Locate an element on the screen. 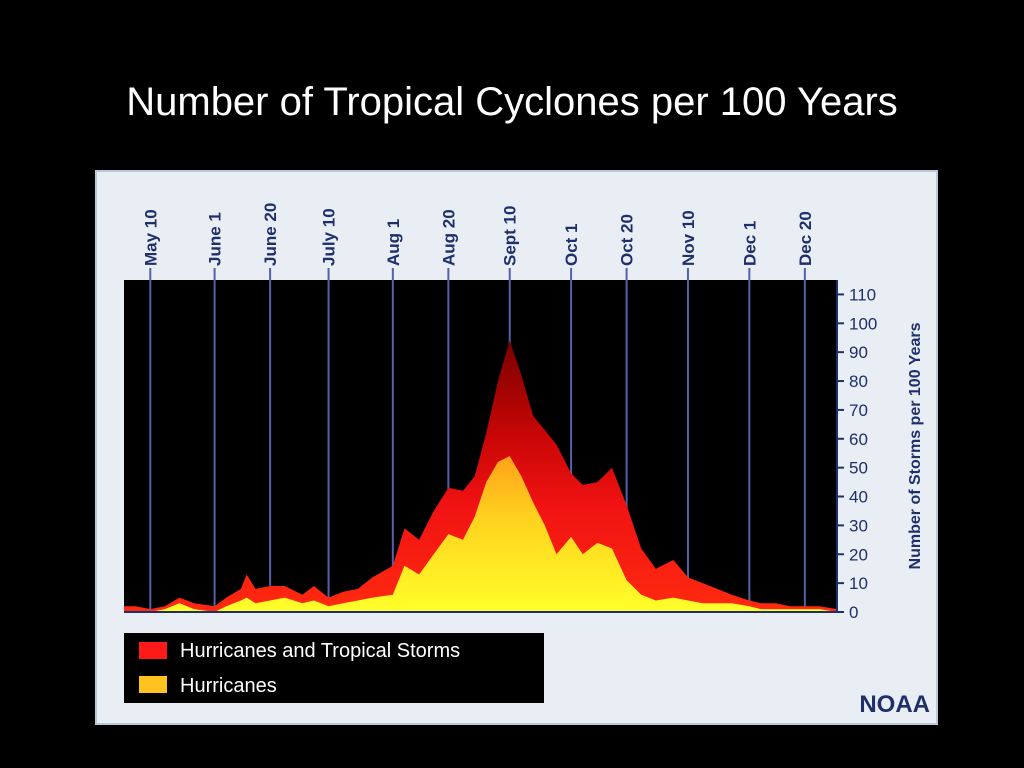  y-tick-label: 110 is located at coordinates (862, 294).